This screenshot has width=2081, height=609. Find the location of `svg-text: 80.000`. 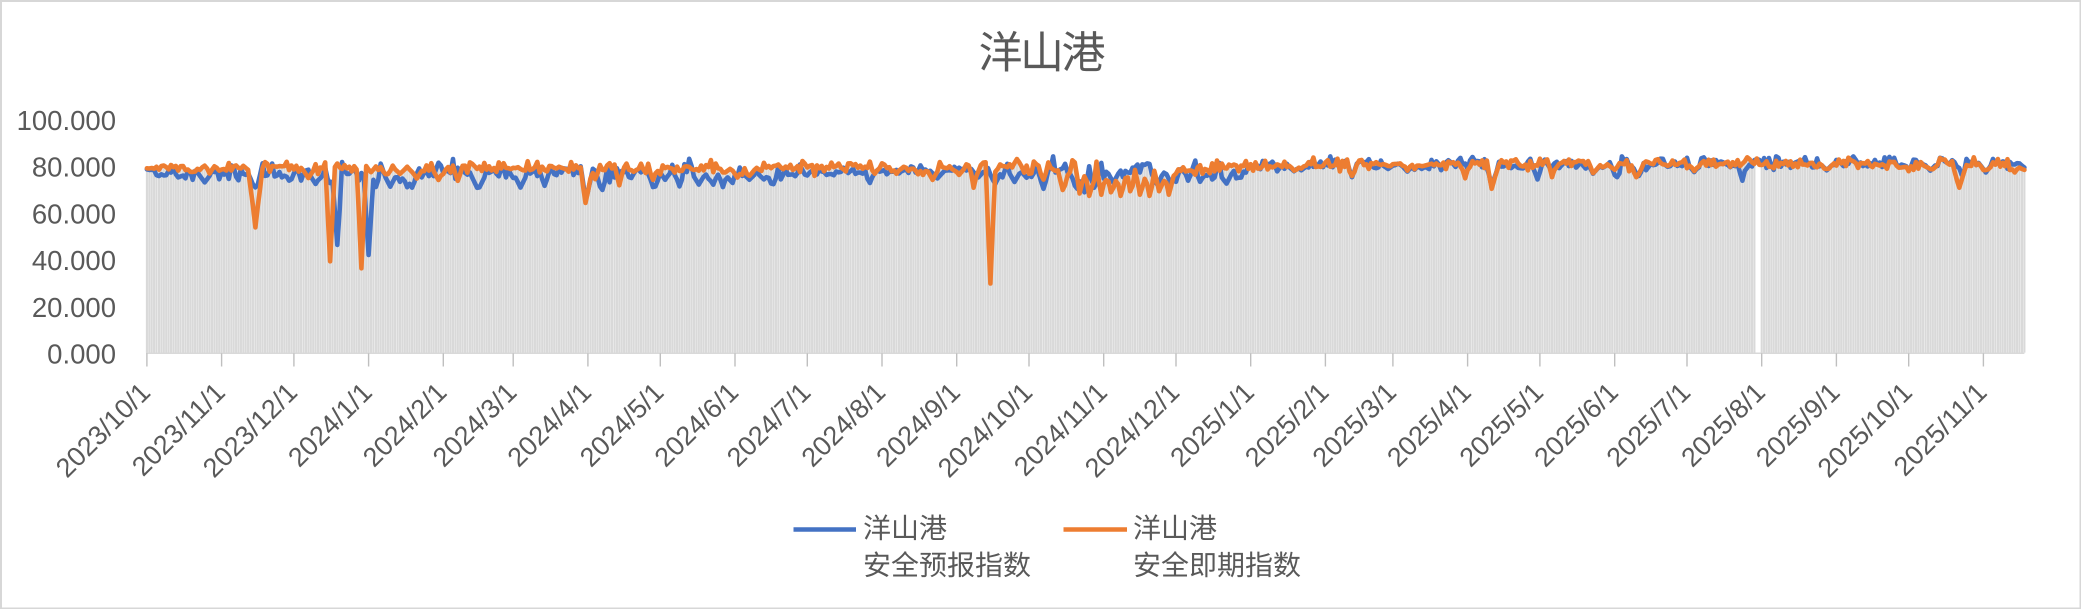

svg-text: 80.000 is located at coordinates (74, 167).